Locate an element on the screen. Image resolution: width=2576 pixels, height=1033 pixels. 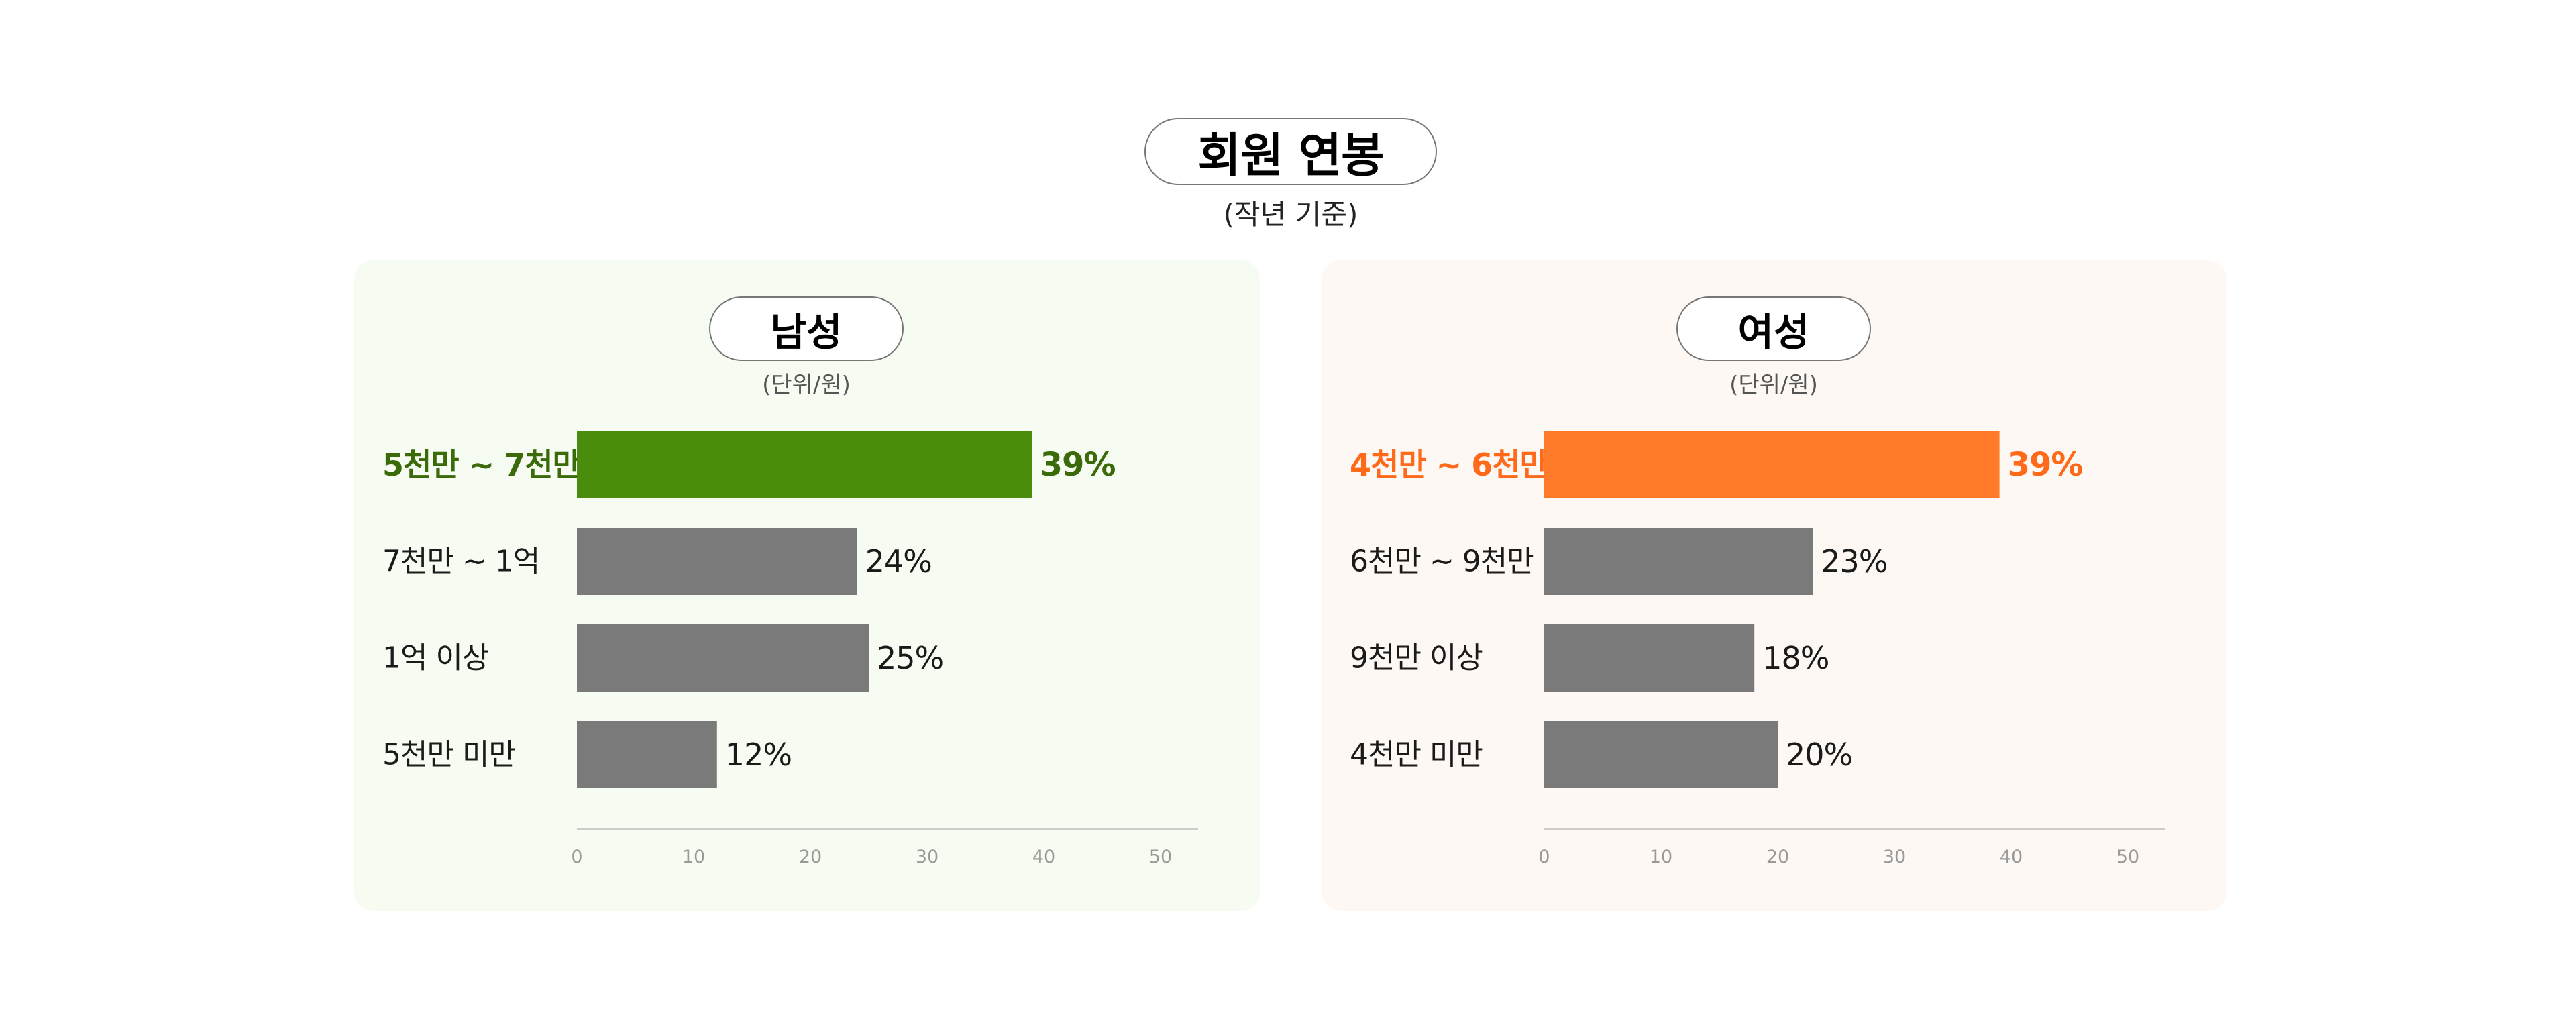
main-subtitle: (작년 기준) is located at coordinates (1290, 215).